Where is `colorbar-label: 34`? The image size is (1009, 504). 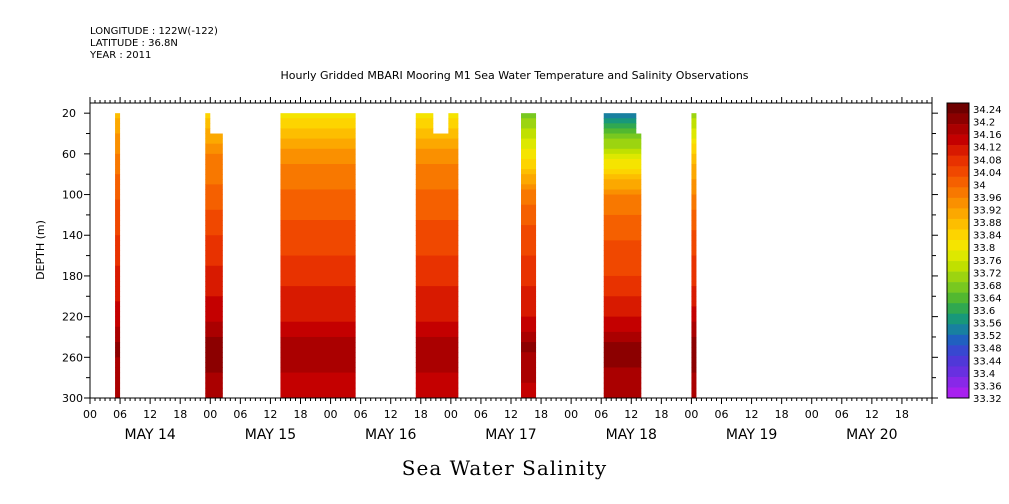
colorbar-label: 34 is located at coordinates (979, 185).